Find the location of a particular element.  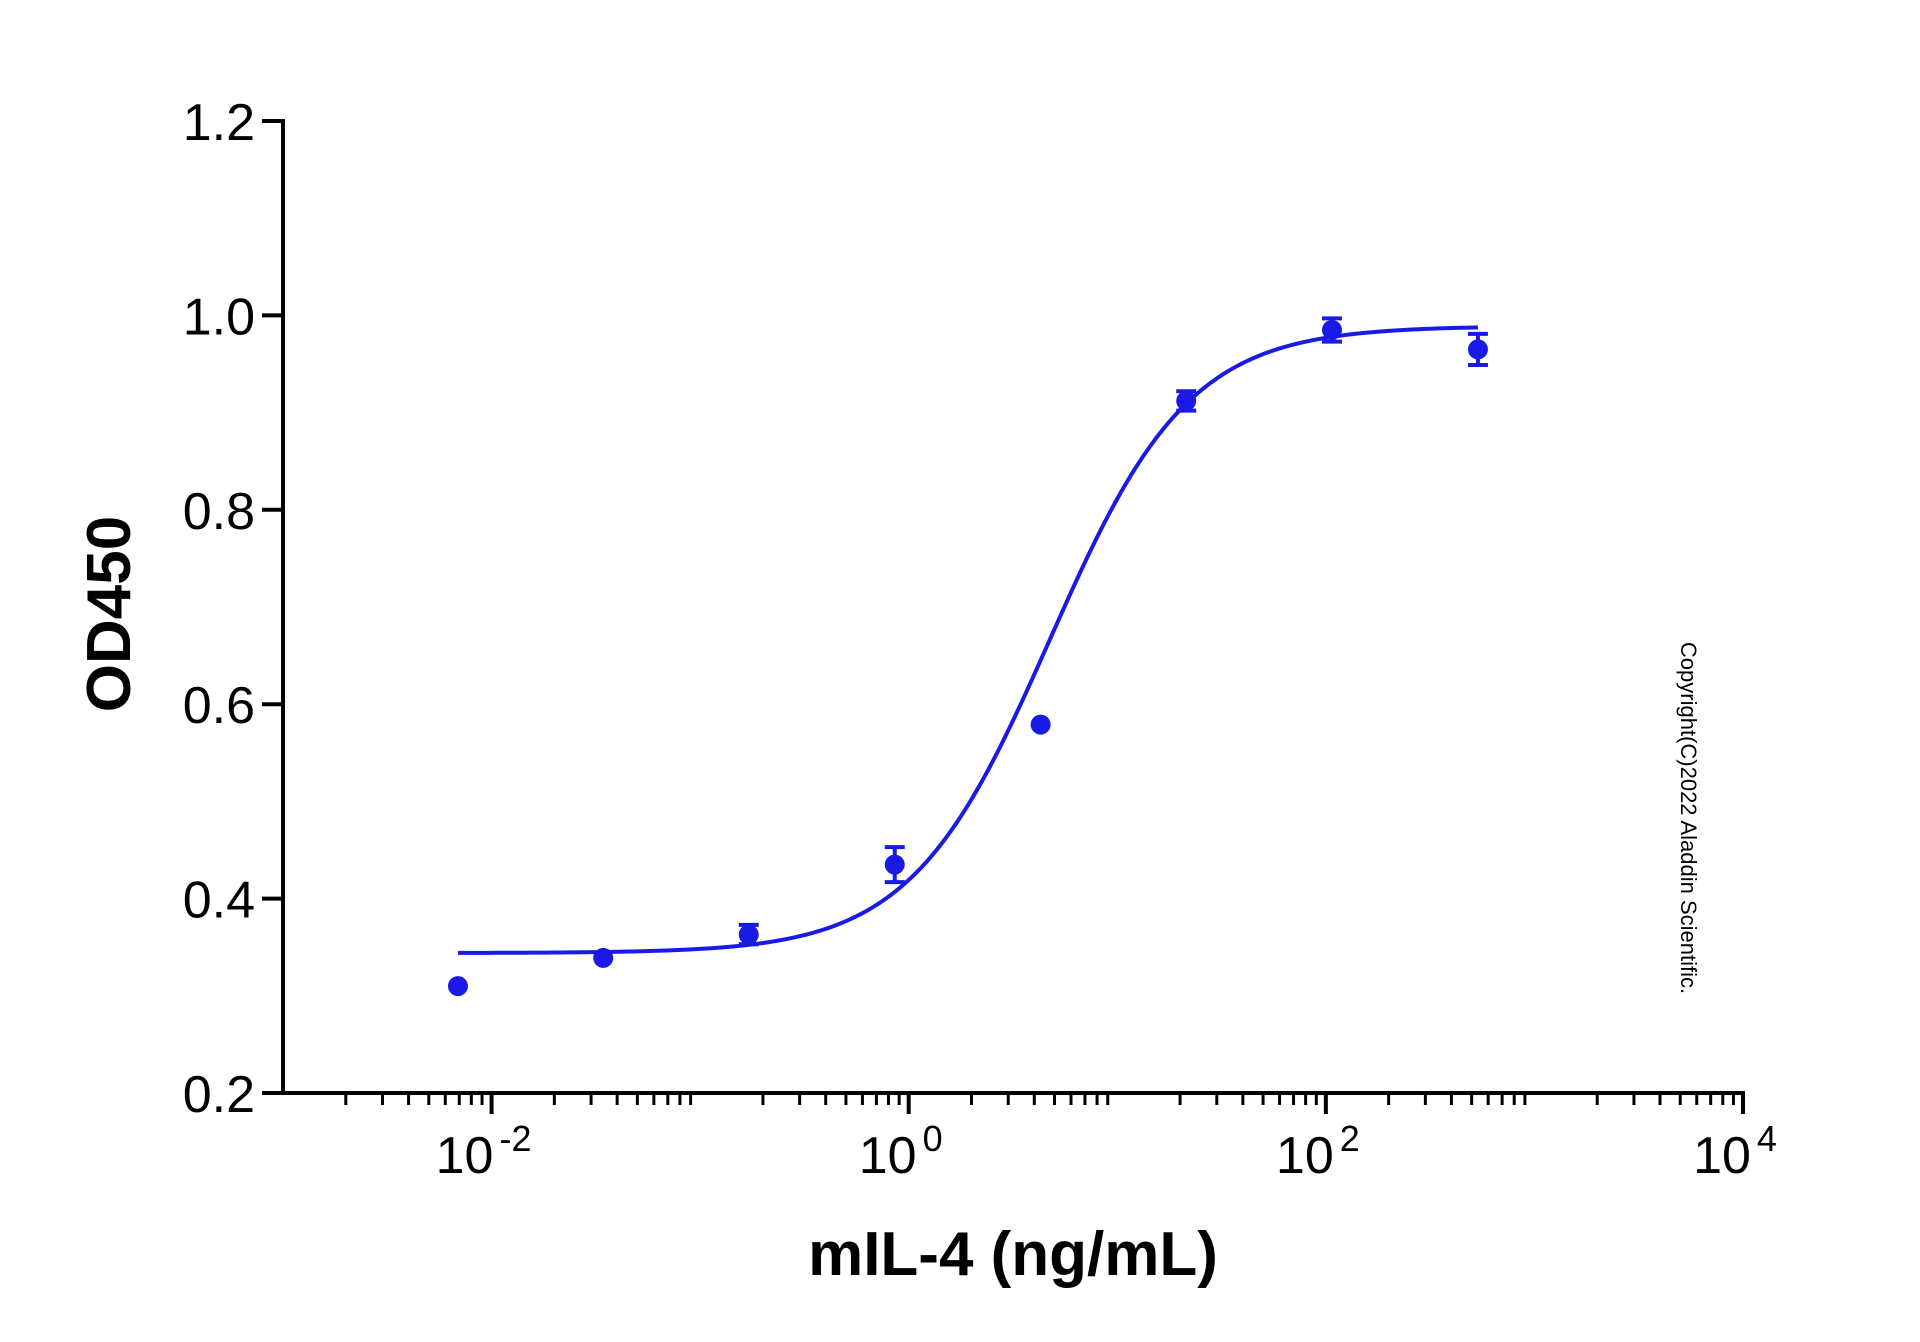

x-tick-label: 10 4 is located at coordinates (1735, 1151).